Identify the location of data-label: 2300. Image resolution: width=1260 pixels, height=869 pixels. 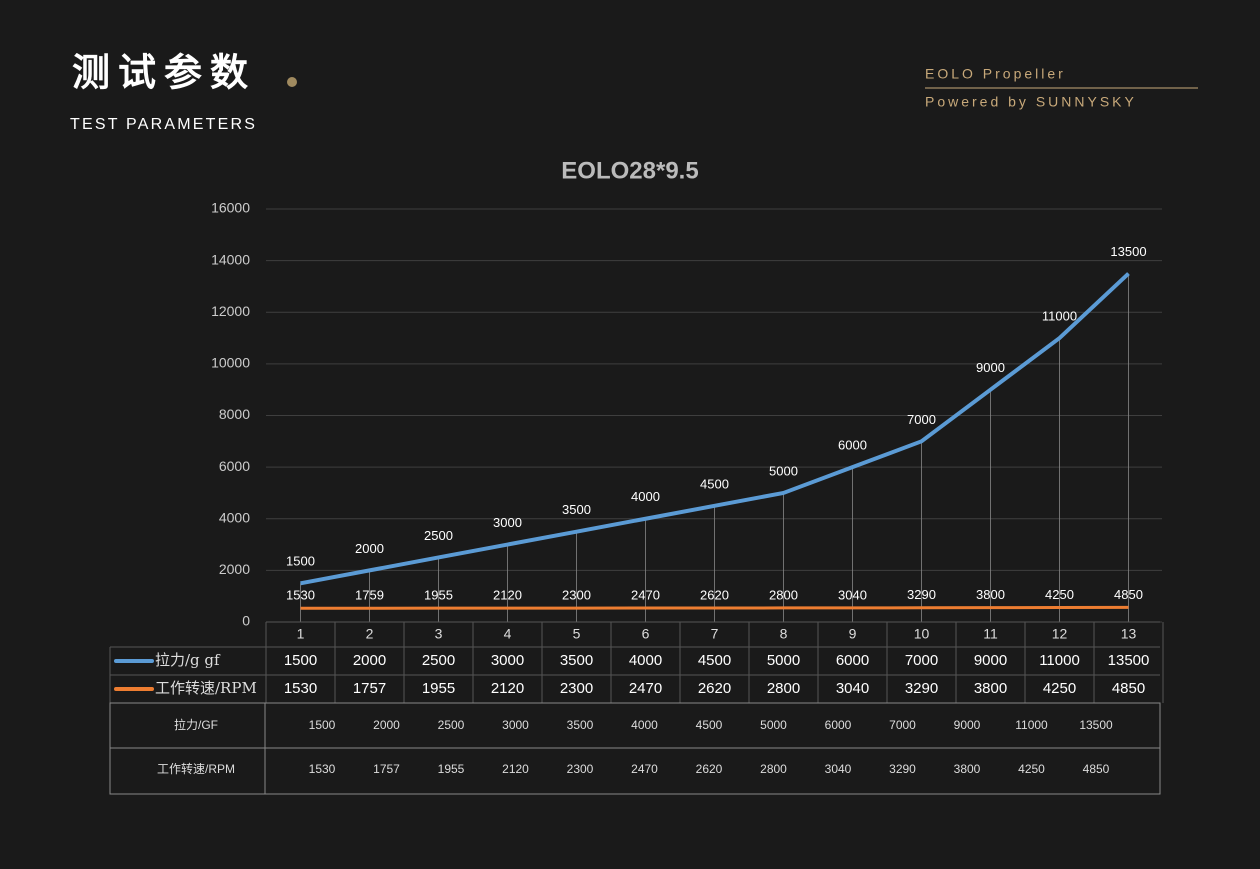
(576, 595).